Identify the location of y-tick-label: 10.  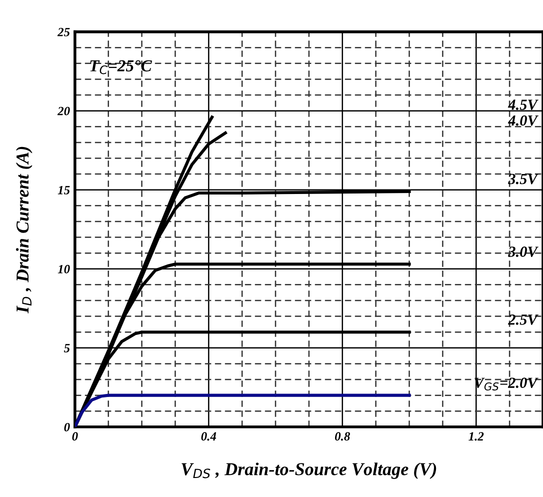
(64, 269).